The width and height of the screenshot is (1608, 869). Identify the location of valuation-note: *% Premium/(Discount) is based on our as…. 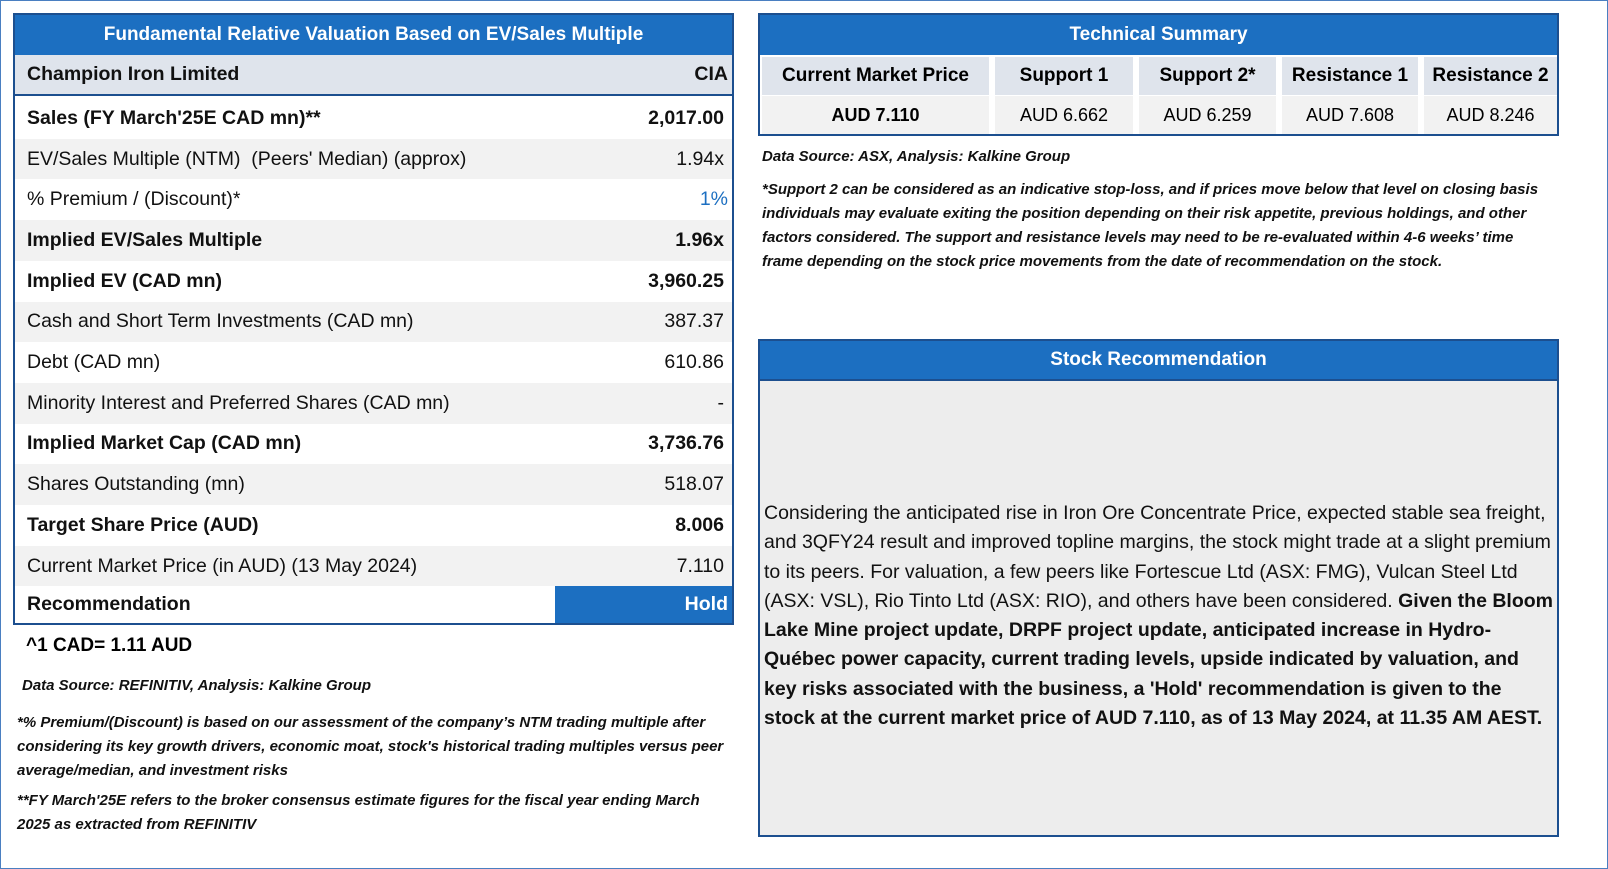
(370, 746).